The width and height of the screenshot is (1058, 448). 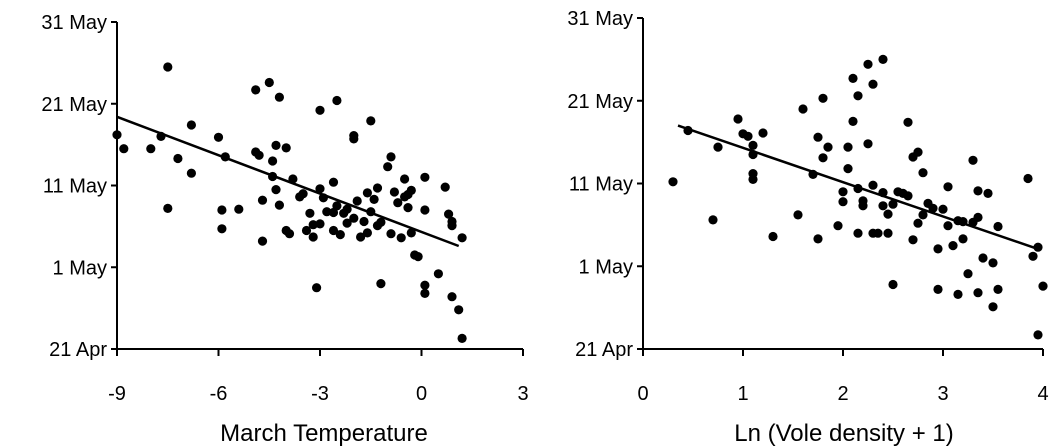 I want to click on temperature-y-tick-label: 21 Apr, so click(x=78, y=350).